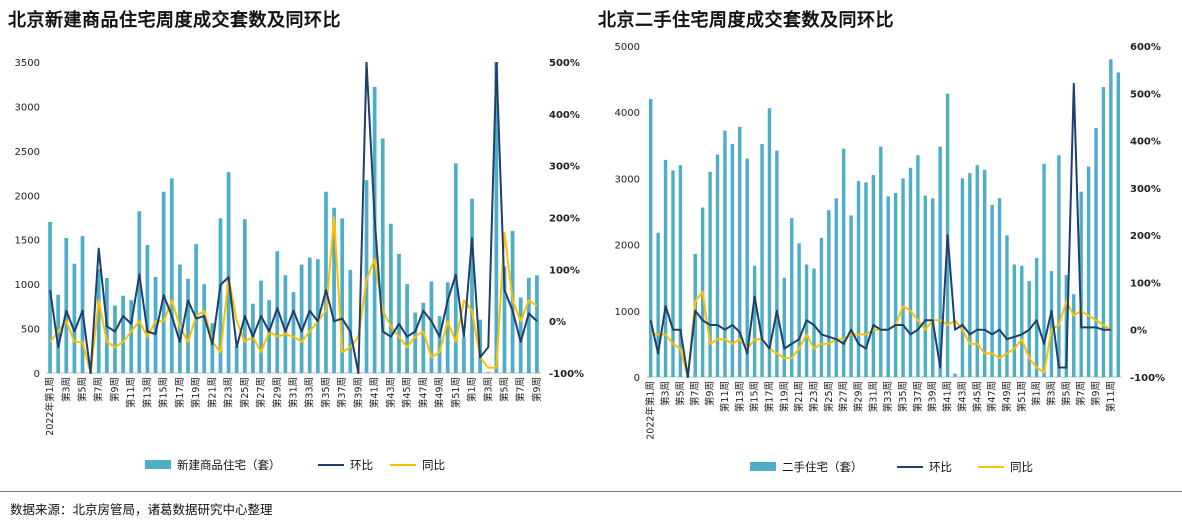  I want to click on x-tick-label: 第43周, so click(391, 392).